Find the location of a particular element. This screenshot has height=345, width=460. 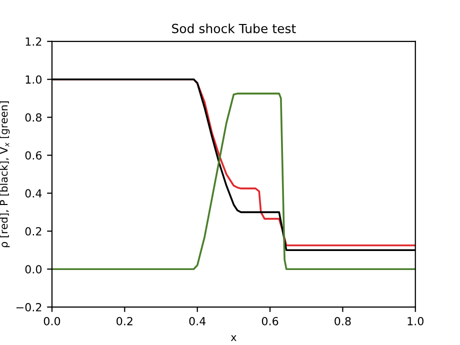

y-tick-label: 1.2 is located at coordinates (34, 41).